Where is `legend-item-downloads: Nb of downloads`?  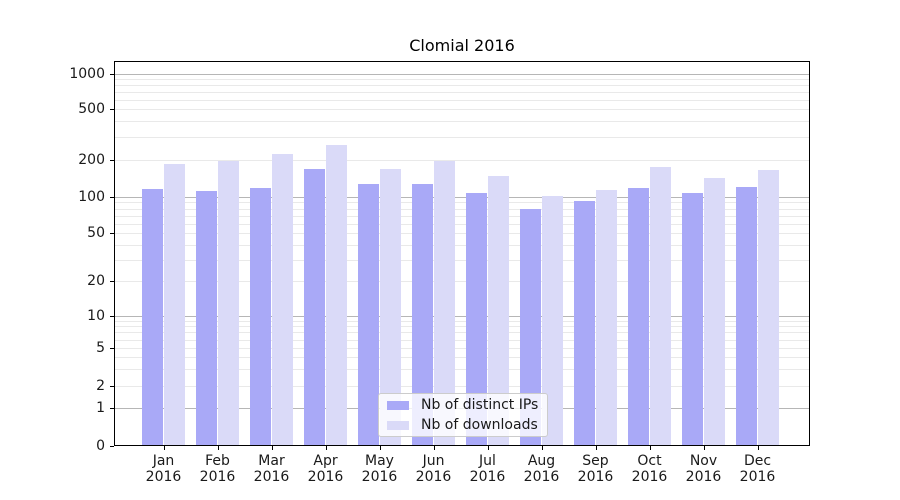
legend-item-downloads: Nb of downloads is located at coordinates (463, 425).